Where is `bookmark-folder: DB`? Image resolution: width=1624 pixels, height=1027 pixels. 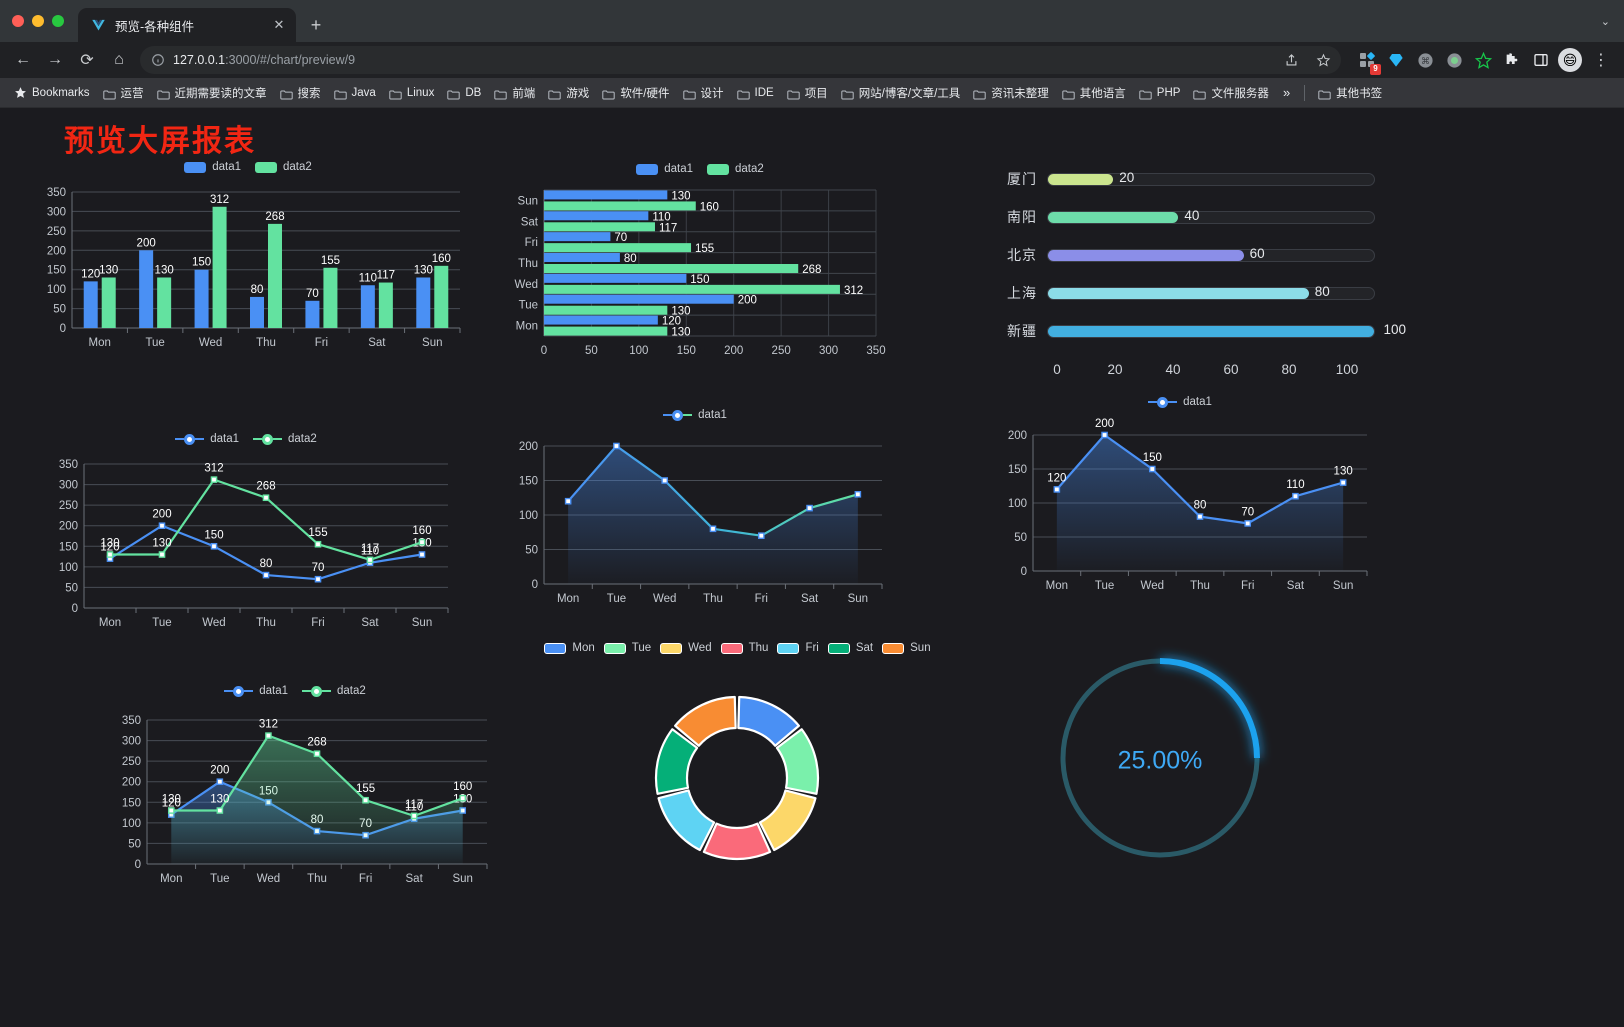
bookmark-folder: DB is located at coordinates (464, 93).